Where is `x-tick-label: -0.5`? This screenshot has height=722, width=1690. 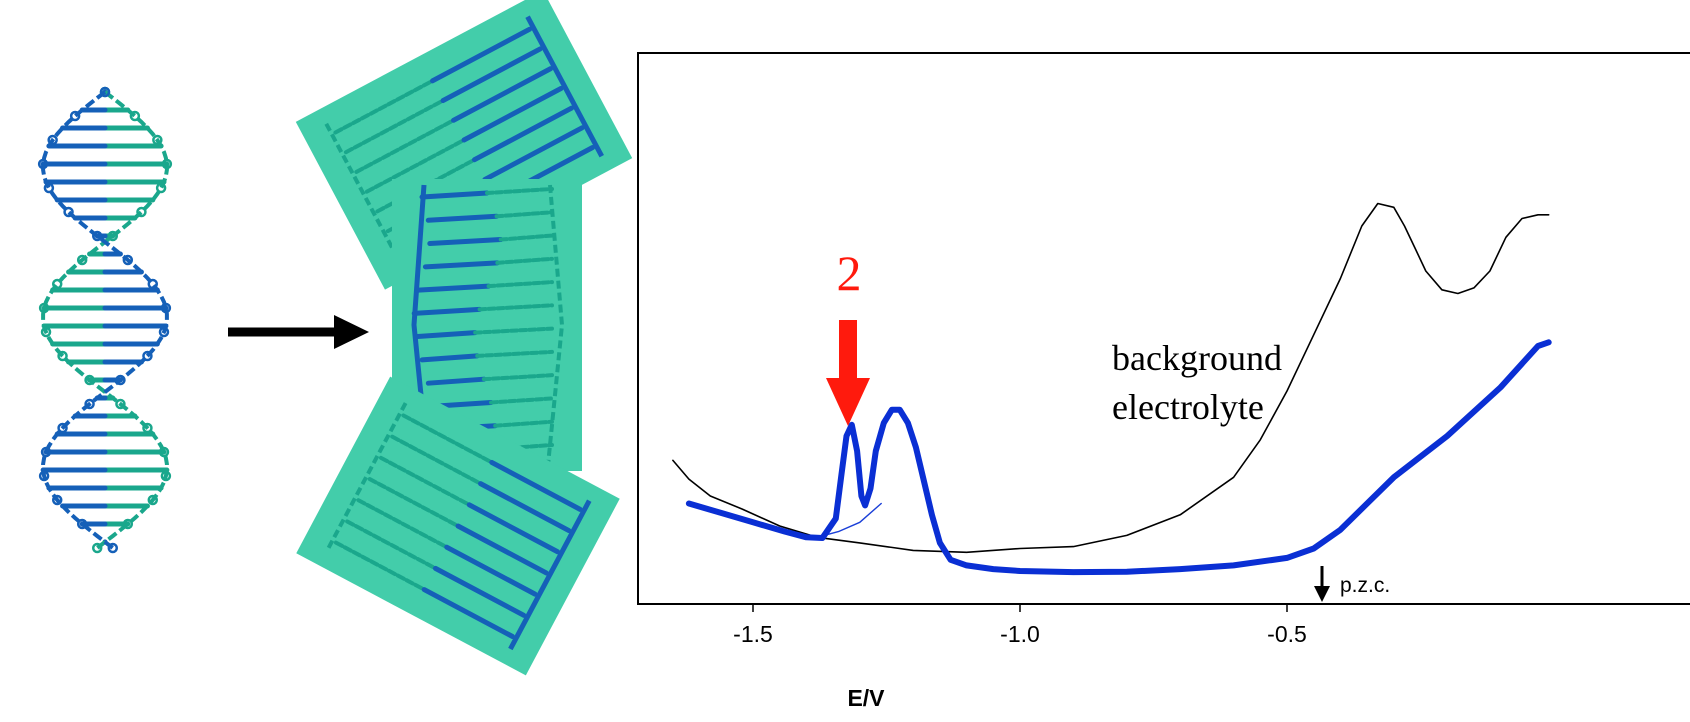
x-tick-label: -0.5 is located at coordinates (1287, 634).